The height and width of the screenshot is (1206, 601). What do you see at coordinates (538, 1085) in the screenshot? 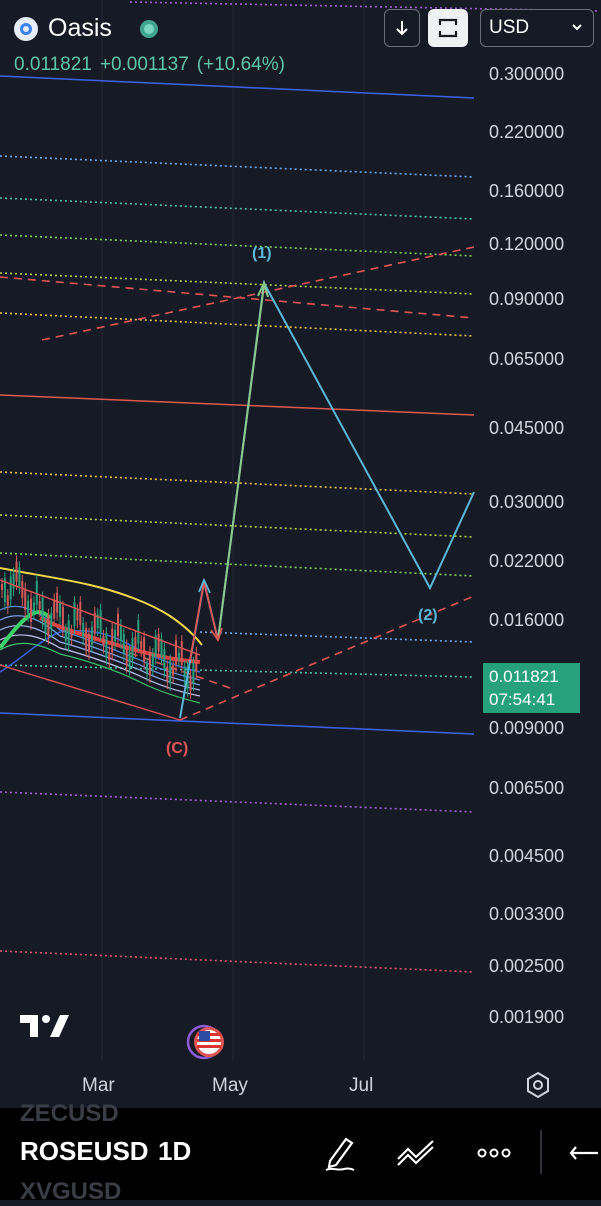
I see `chart-settings-icon` at bounding box center [538, 1085].